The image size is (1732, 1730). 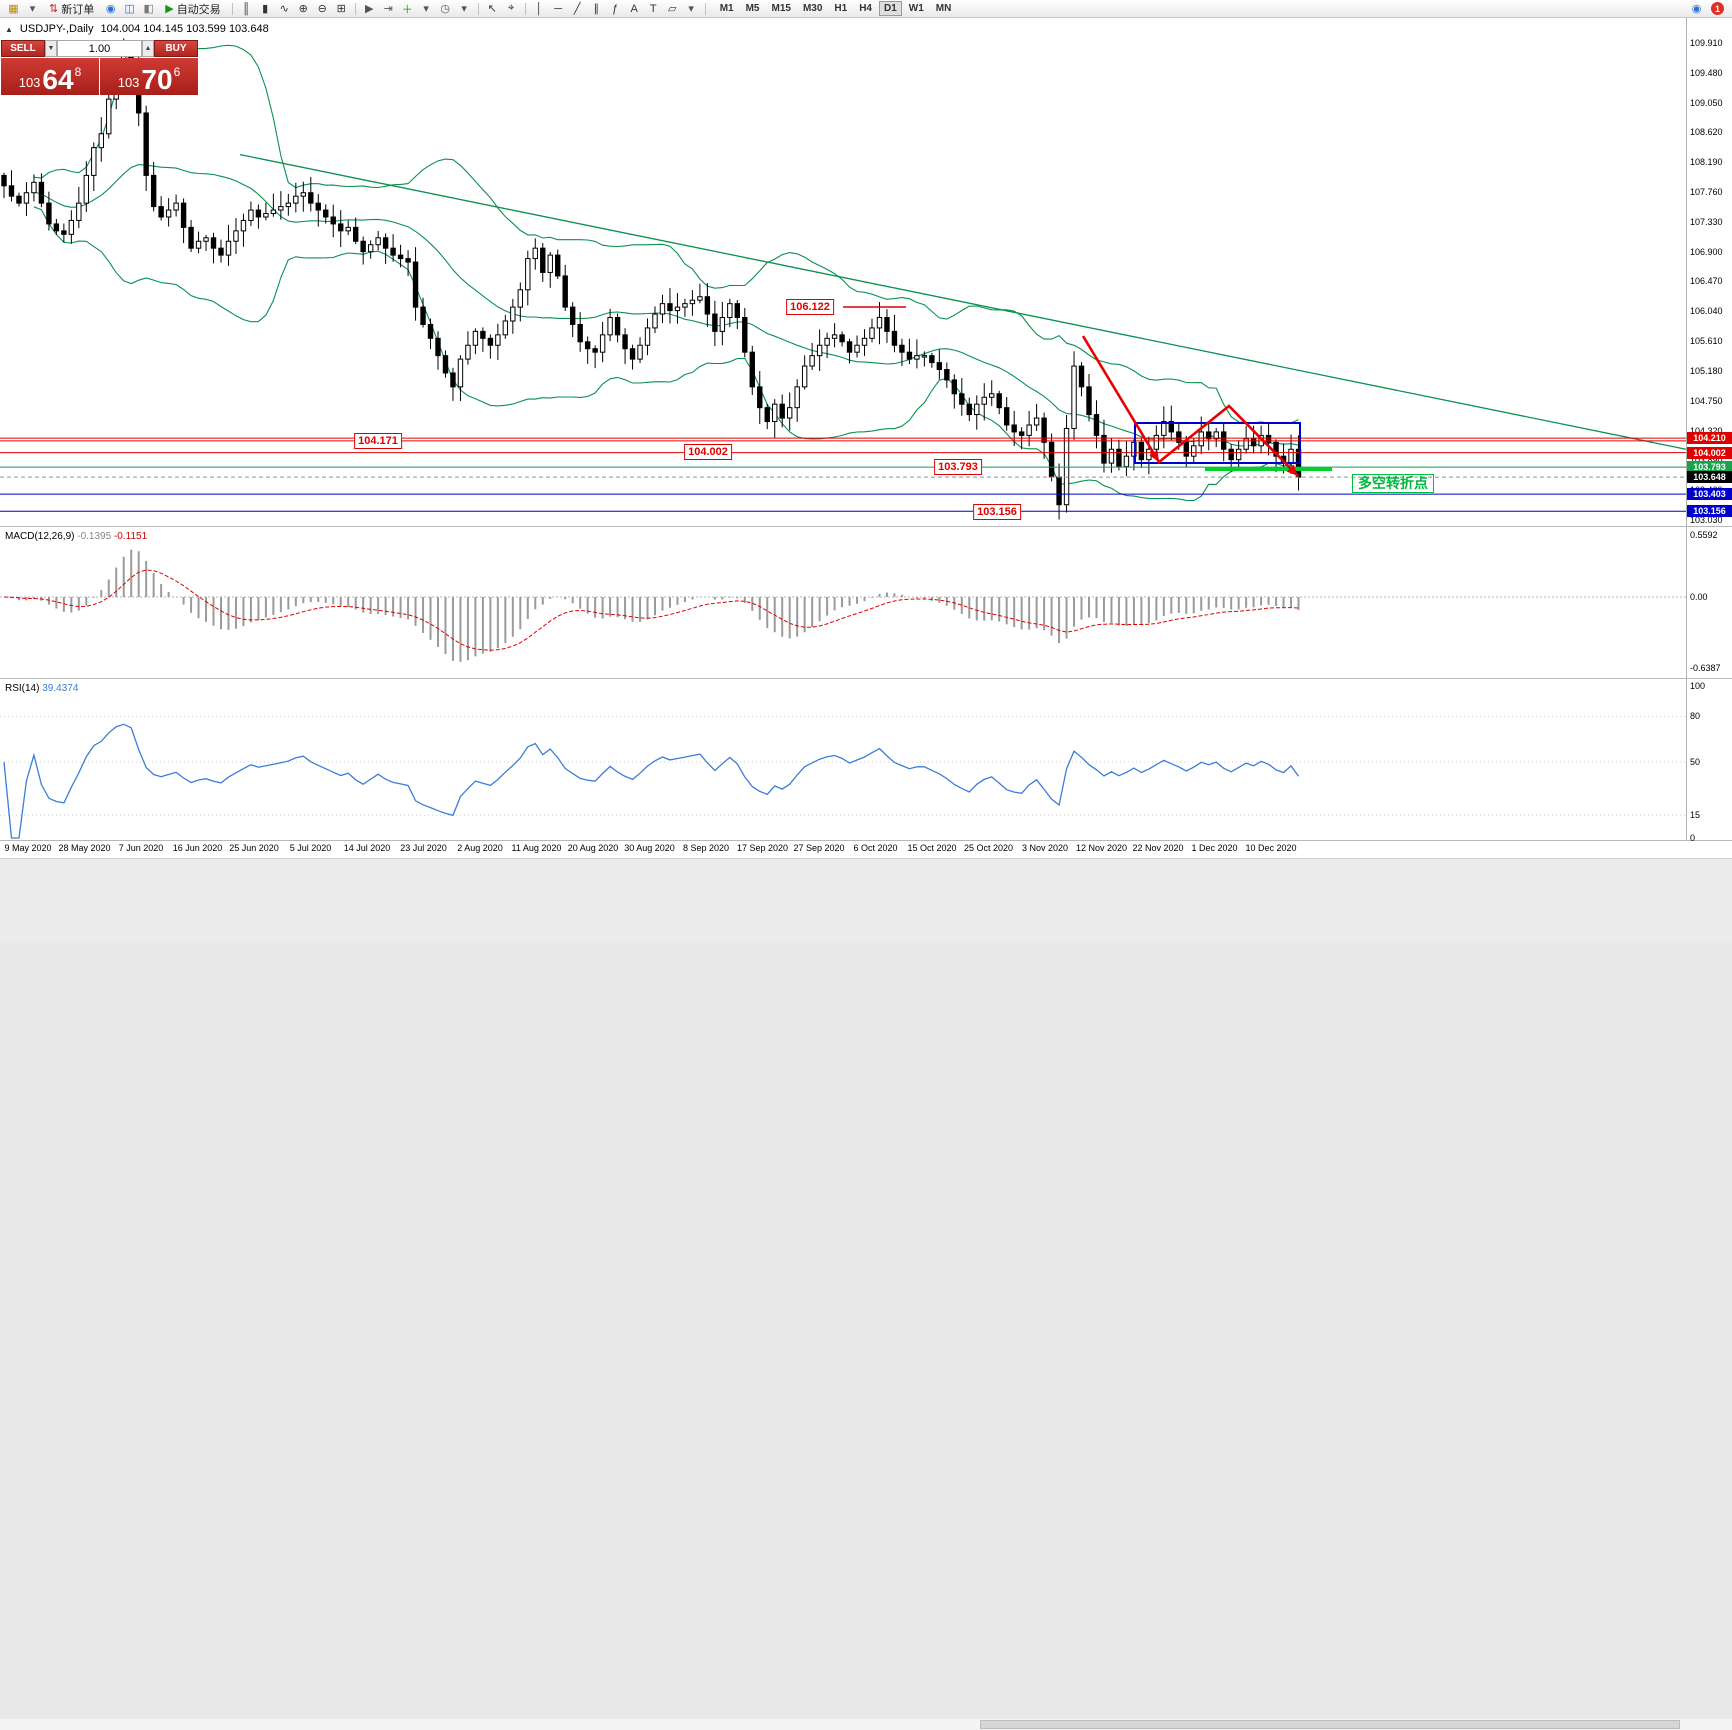 What do you see at coordinates (1704, 534) in the screenshot?
I see `macd-axis-label: 0.5592` at bounding box center [1704, 534].